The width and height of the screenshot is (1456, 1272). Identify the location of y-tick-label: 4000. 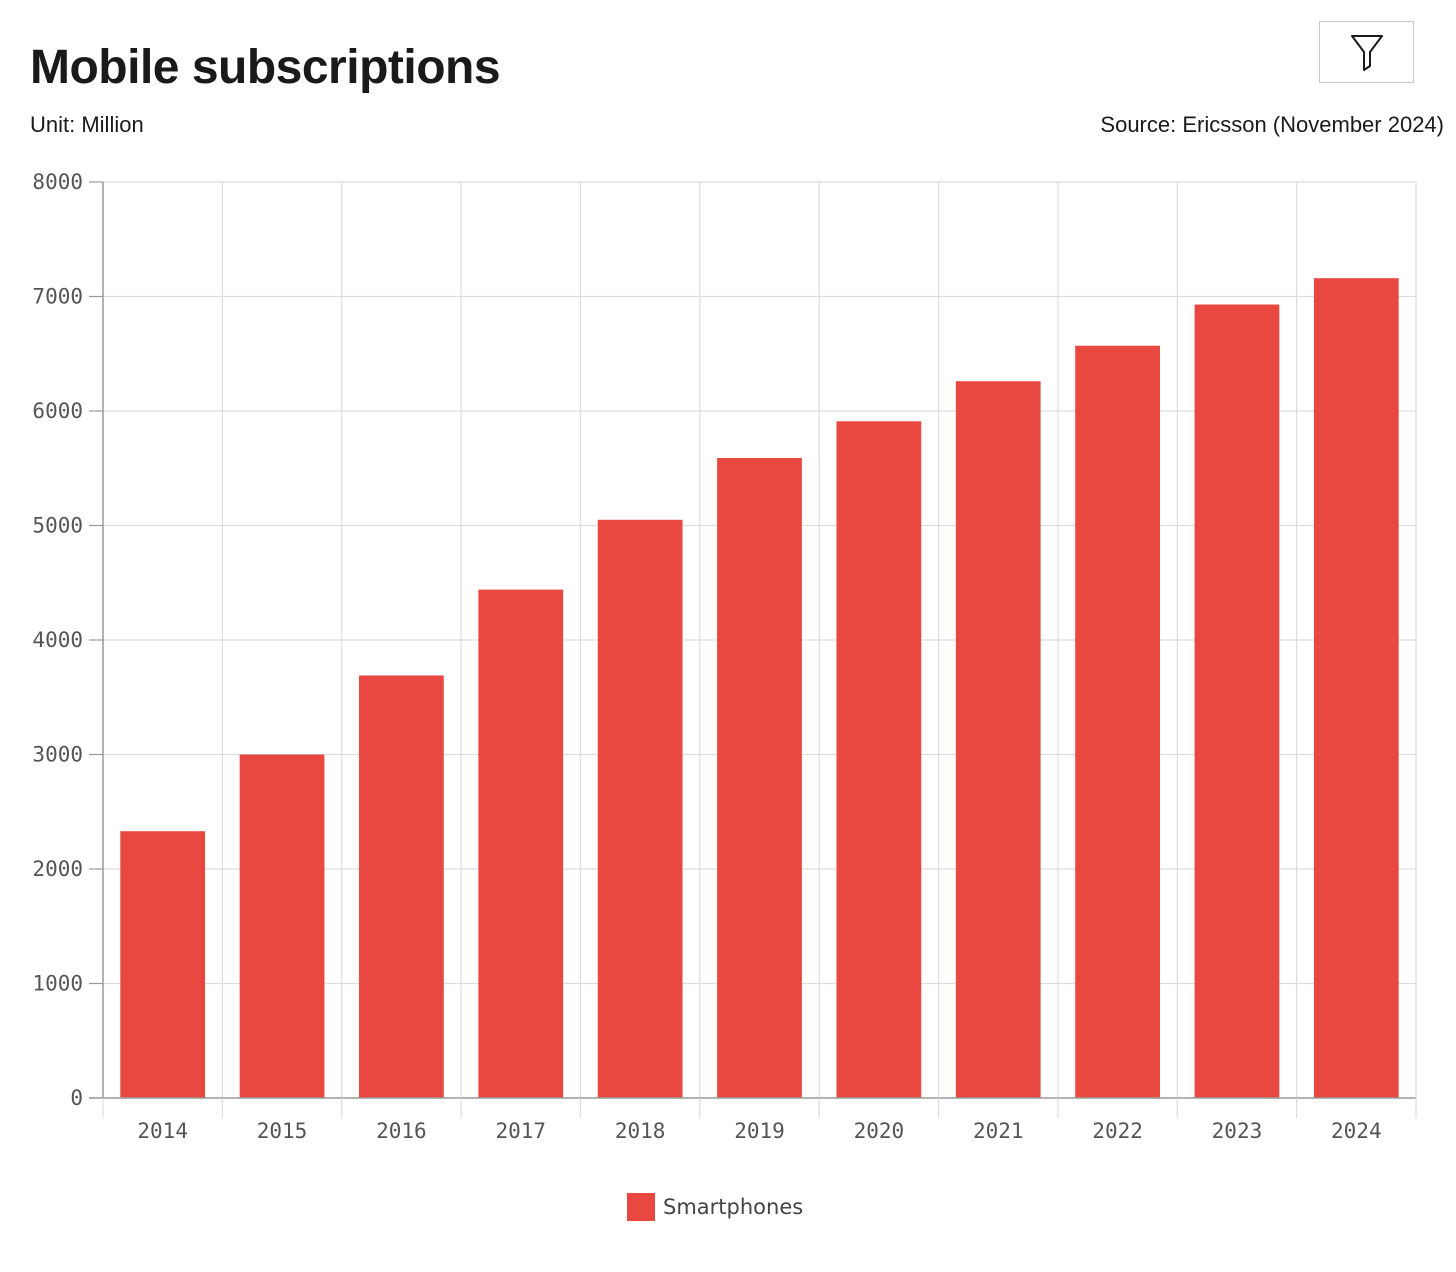
(57, 640).